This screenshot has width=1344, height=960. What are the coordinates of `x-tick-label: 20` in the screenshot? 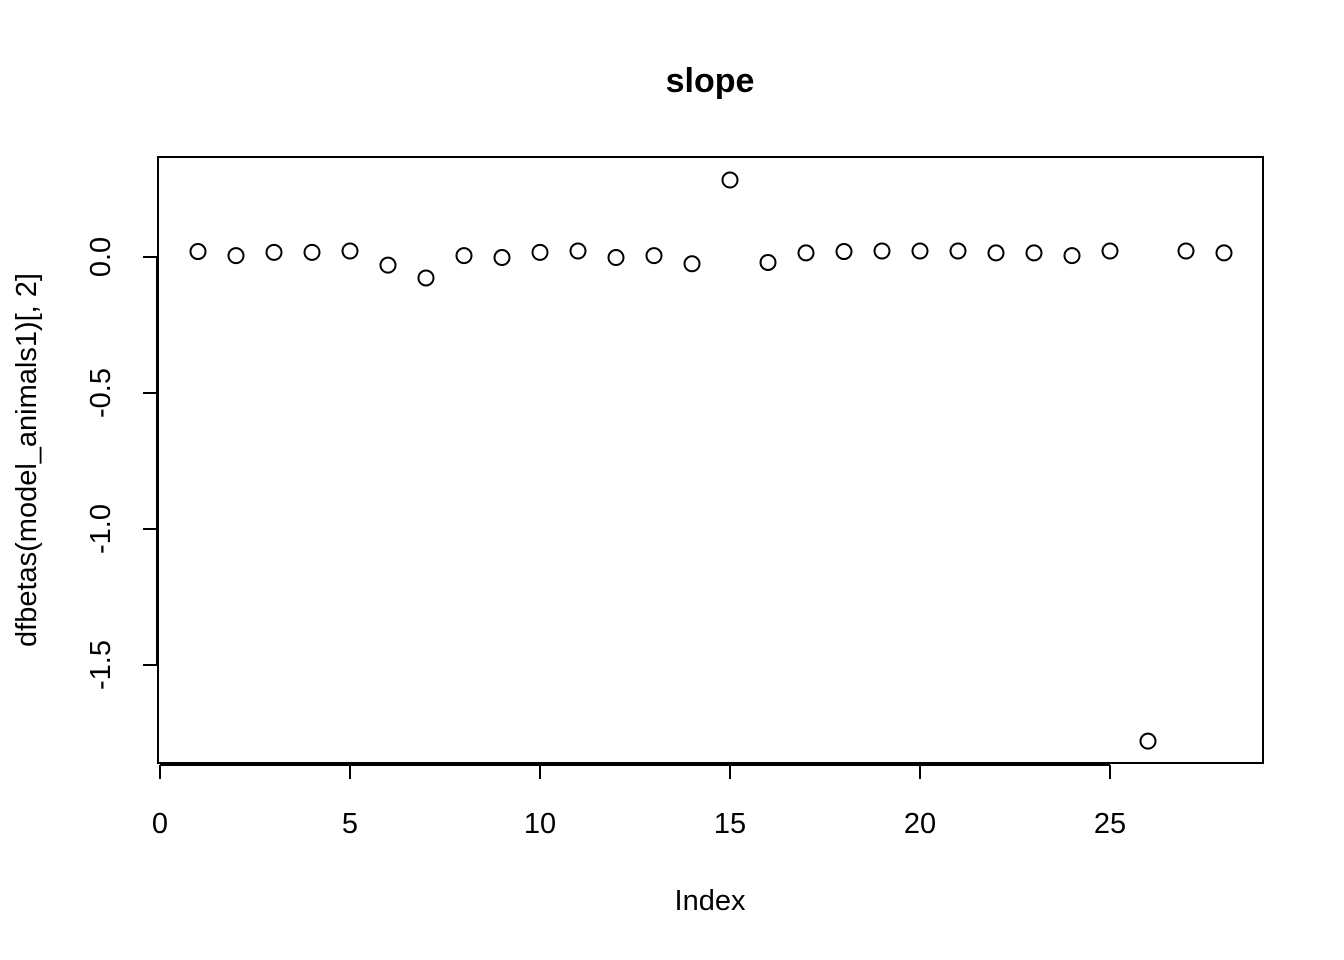 It's located at (920, 824).